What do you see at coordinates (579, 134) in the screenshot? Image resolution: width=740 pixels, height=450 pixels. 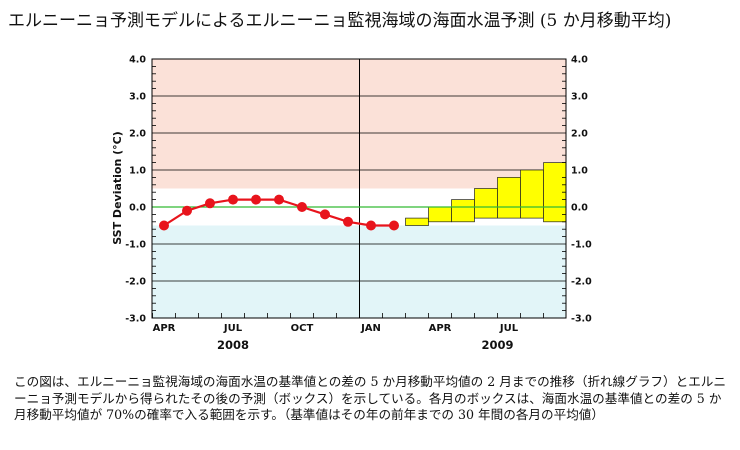 I see `y-tick-label-right: 2.0` at bounding box center [579, 134].